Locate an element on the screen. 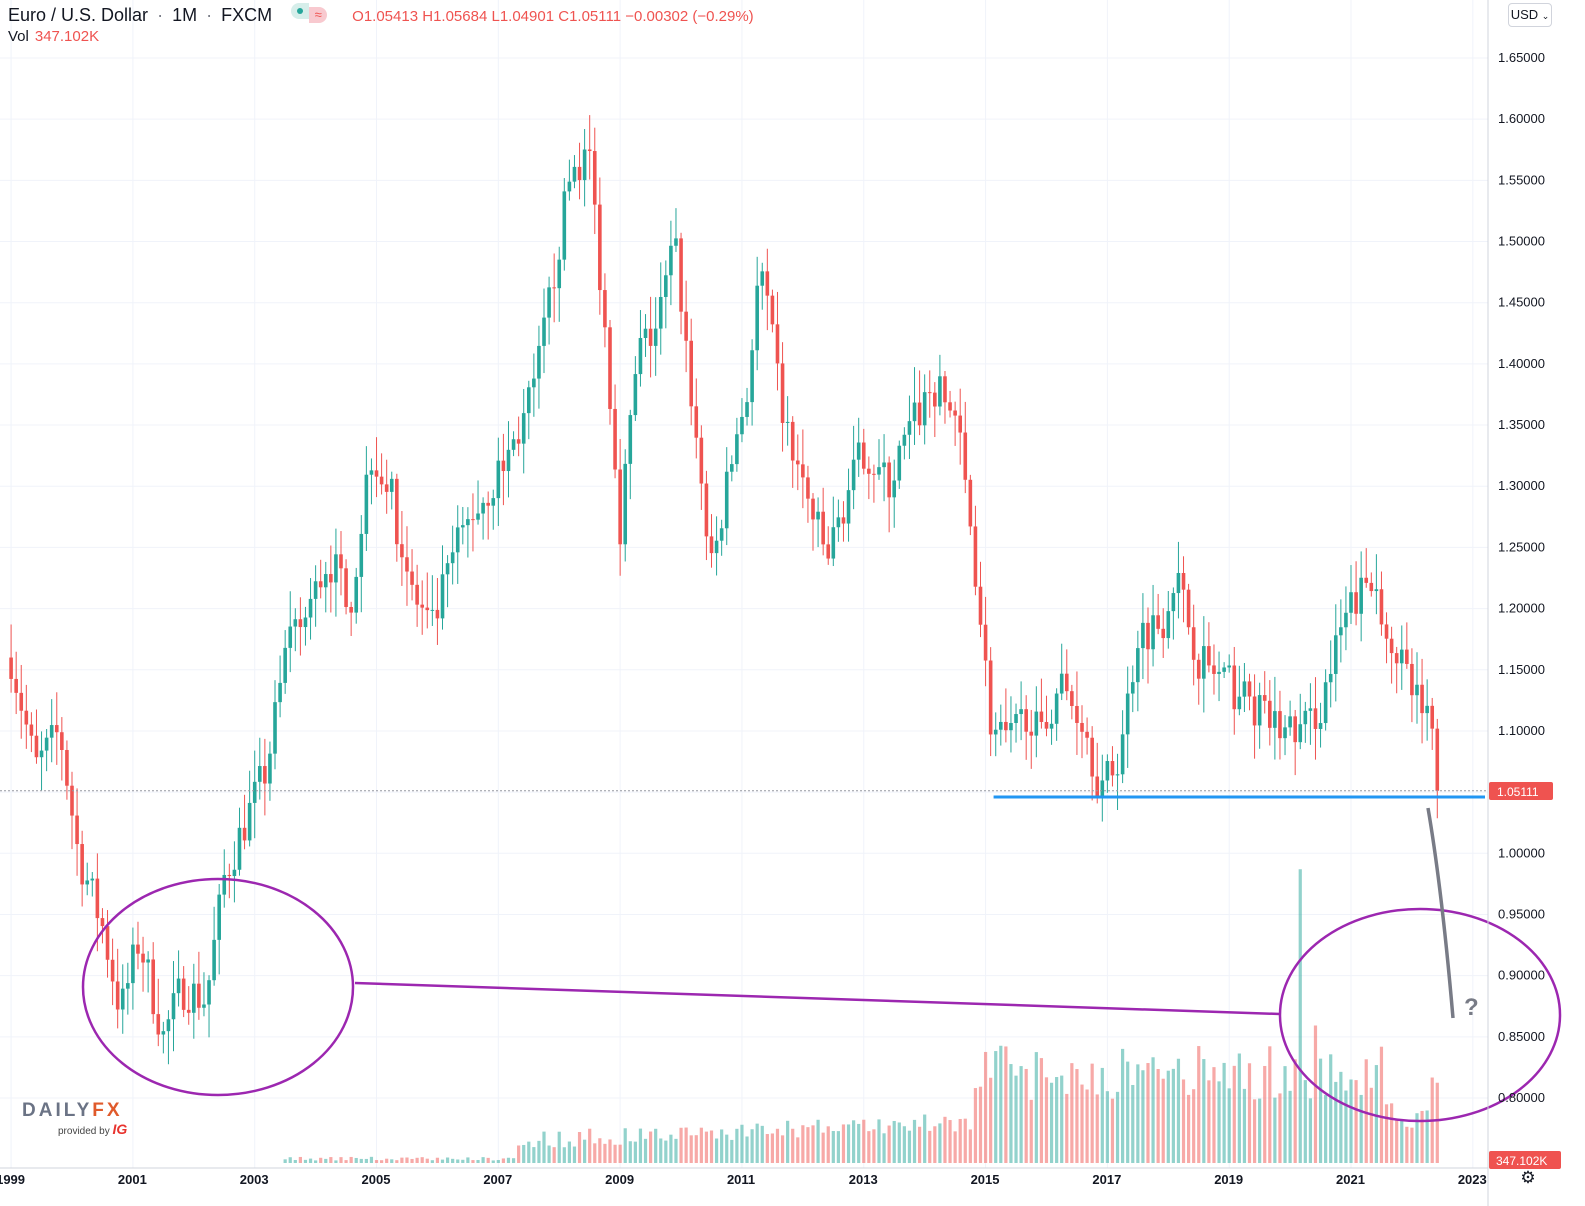 Image resolution: width=1585 pixels, height=1206 pixels. price-tick-label: 1.55000 is located at coordinates (1521, 179).